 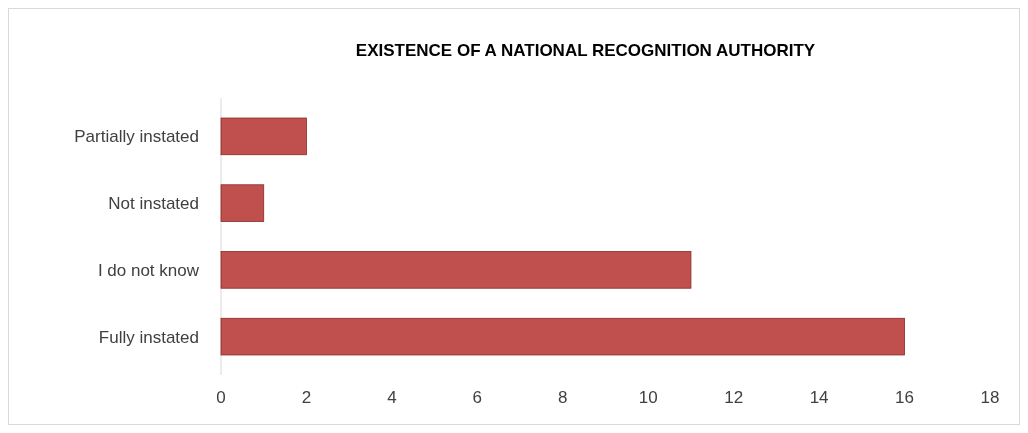 I want to click on chart-title: EXISTENCE OF A NATIONAL RECOGNITION AUTHORITY, so click(x=585, y=50).